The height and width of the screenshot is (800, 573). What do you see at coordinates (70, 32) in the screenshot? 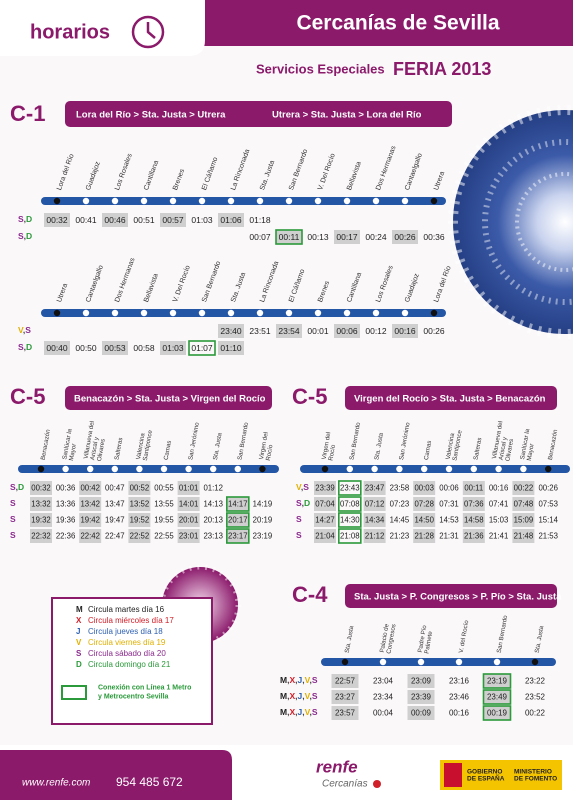
I see `tab-label: horarios` at bounding box center [70, 32].